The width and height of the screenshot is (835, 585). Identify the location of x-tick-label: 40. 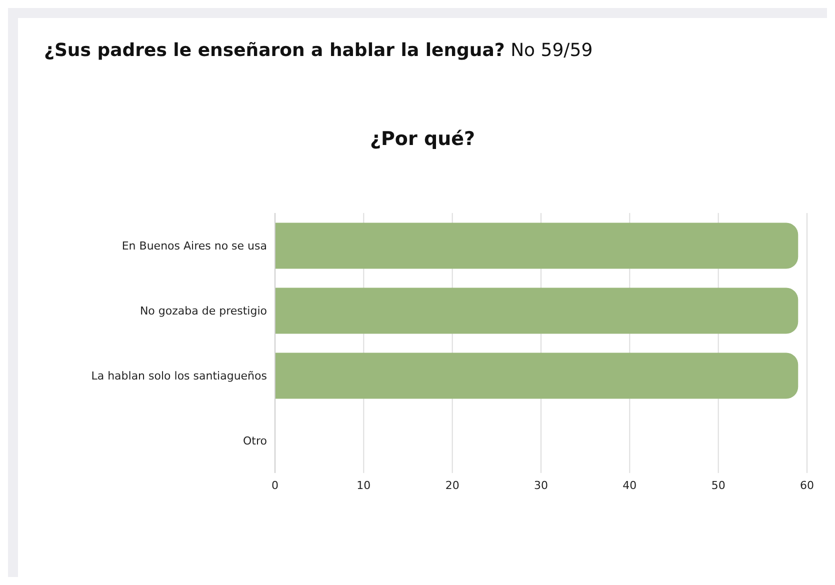
(629, 485).